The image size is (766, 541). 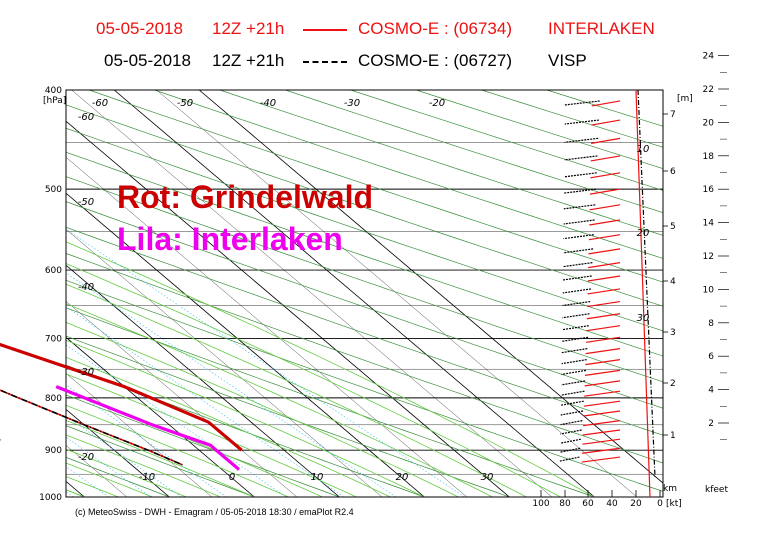 What do you see at coordinates (673, 172) in the screenshot?
I see `height-m-tick-label: 6` at bounding box center [673, 172].